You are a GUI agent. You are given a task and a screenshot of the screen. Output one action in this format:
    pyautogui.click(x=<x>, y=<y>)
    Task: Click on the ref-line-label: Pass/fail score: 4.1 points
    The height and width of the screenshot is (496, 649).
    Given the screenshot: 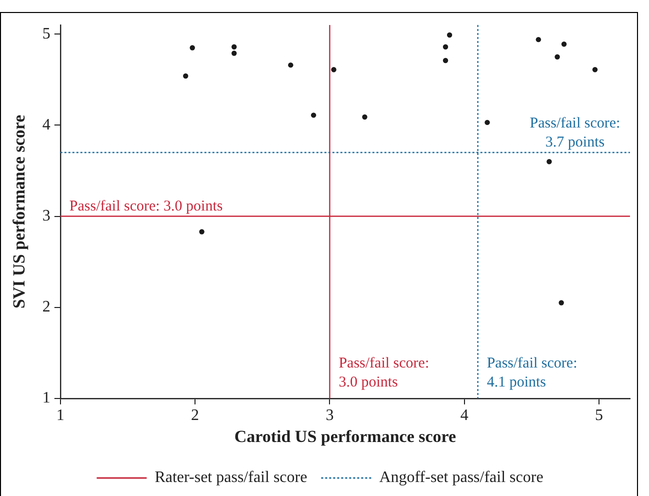 What is the action you would take?
    pyautogui.click(x=532, y=372)
    